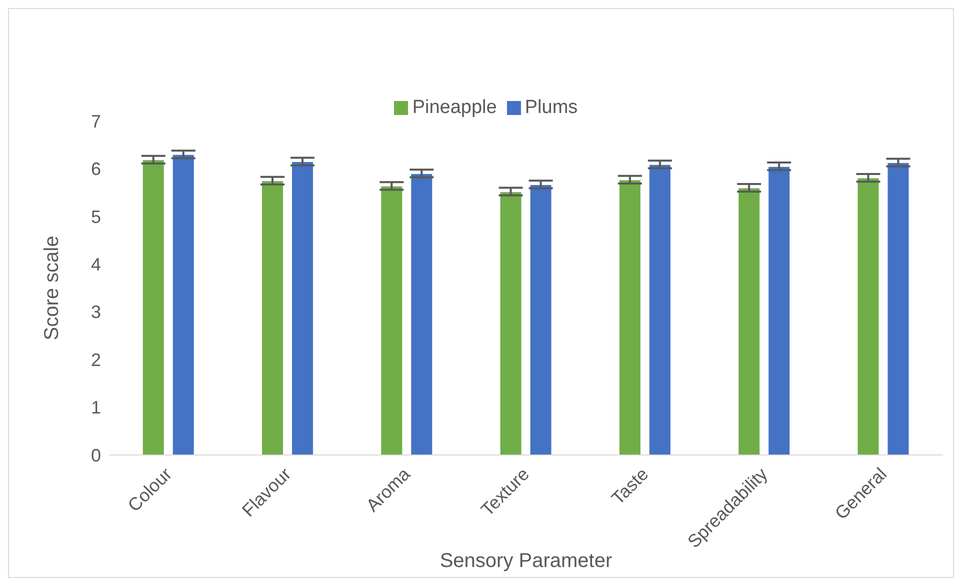 This screenshot has width=960, height=584. What do you see at coordinates (454, 107) in the screenshot?
I see `legend-label: Pineapple` at bounding box center [454, 107].